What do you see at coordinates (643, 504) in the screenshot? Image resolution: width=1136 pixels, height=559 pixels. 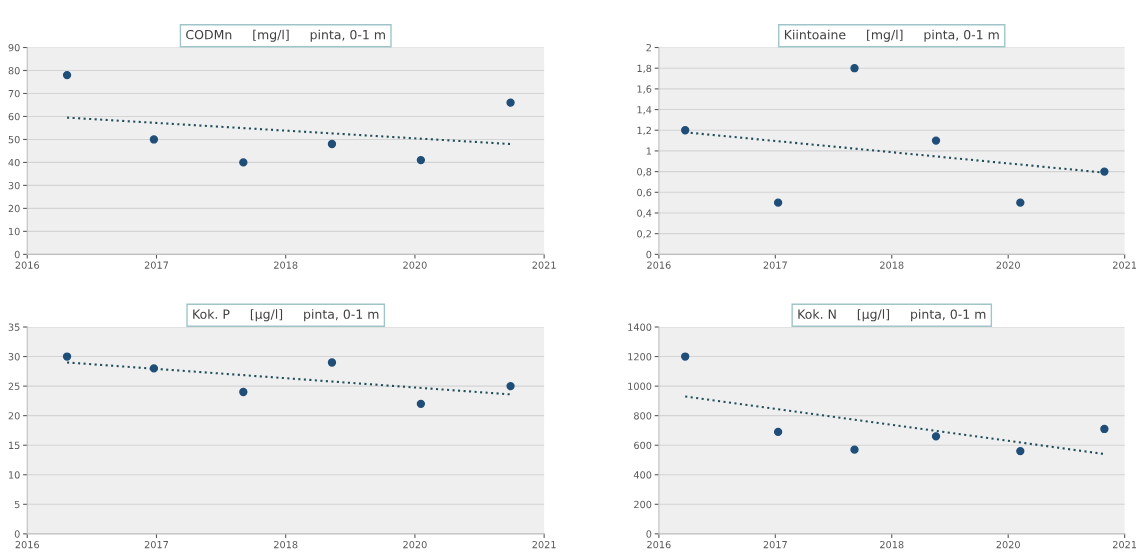 I see `y-tick-label: 200` at bounding box center [643, 504].